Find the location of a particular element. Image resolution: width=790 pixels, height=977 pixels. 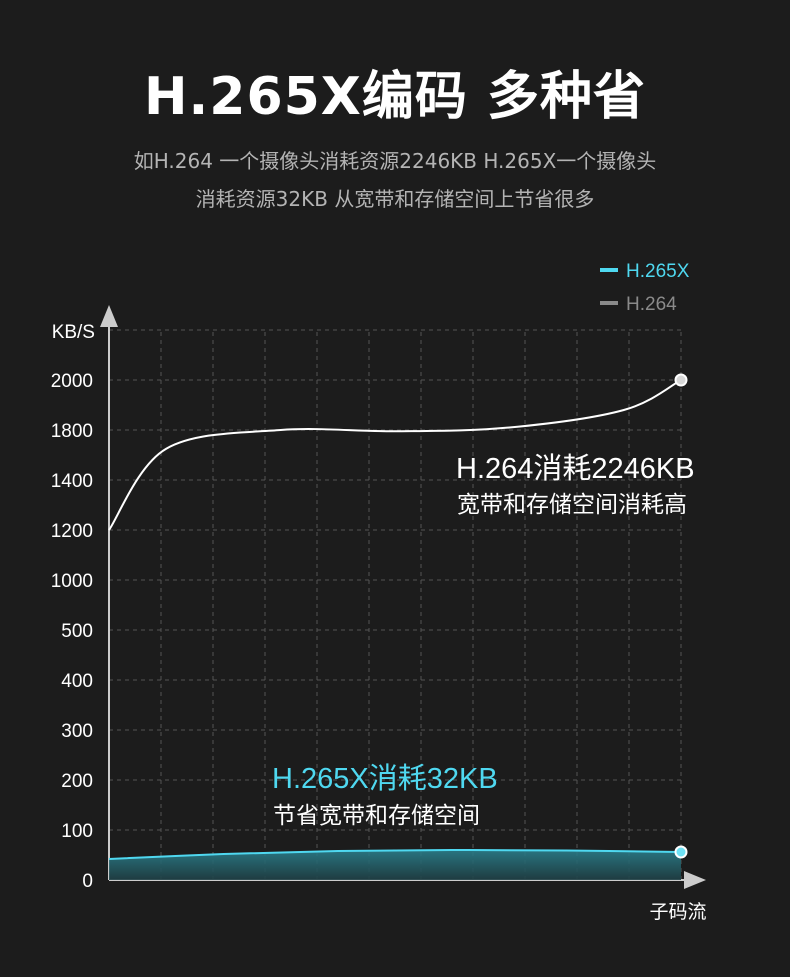

legend: H.265X H.264 is located at coordinates (645, 288).